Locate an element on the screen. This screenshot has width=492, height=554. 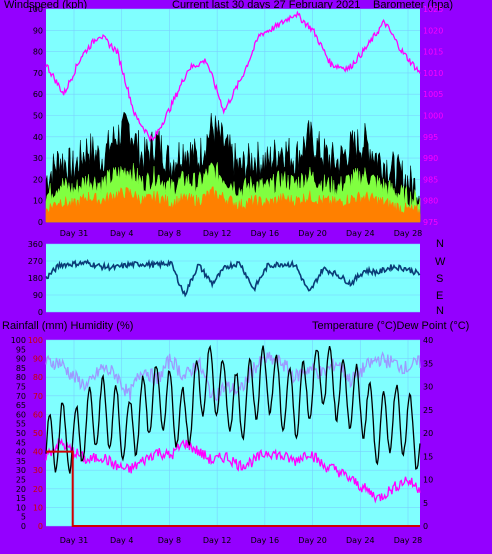
wind-x-tick-label: Day 31 is located at coordinates (74, 233).